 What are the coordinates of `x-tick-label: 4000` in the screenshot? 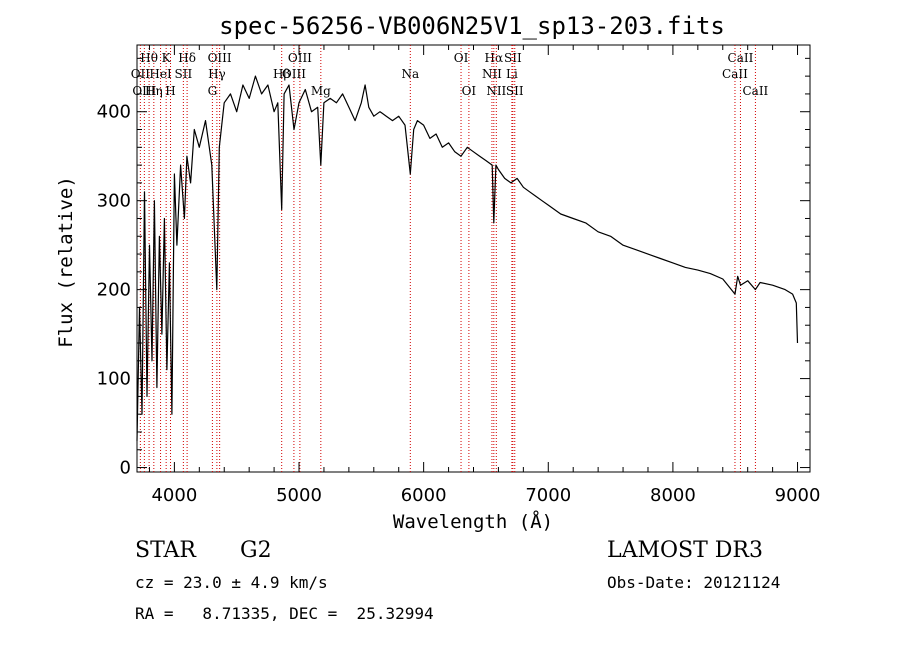 It's located at (174, 495).